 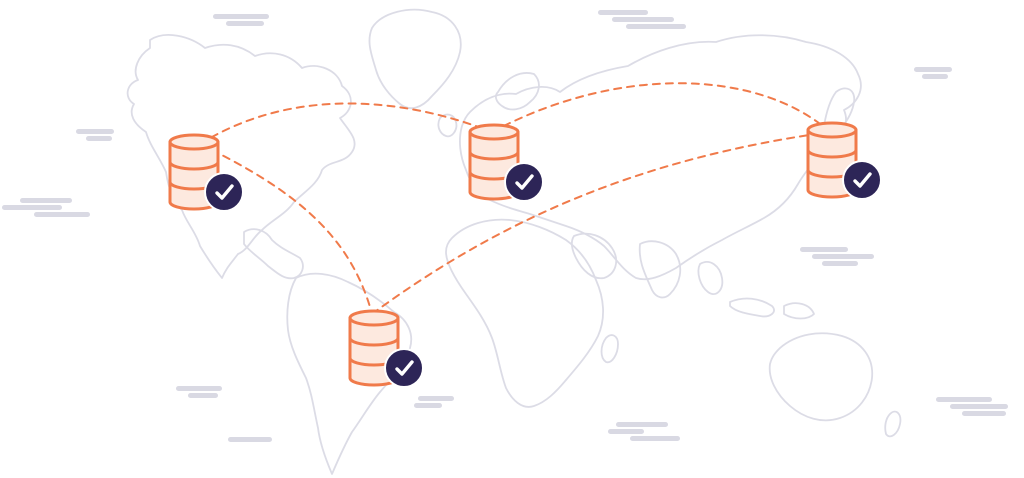 What do you see at coordinates (415, 59) in the screenshot?
I see `greenland-outline` at bounding box center [415, 59].